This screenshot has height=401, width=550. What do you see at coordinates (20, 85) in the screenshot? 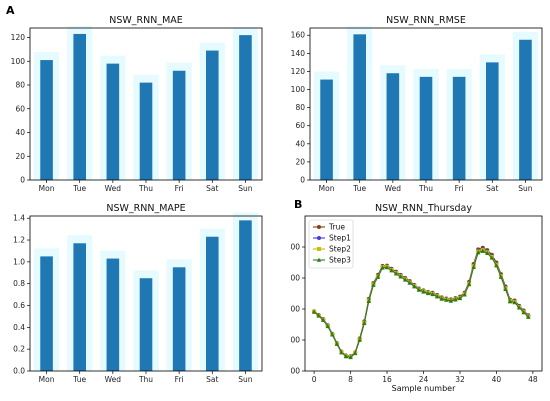
I see `y-tick-label: 80` at bounding box center [20, 85].